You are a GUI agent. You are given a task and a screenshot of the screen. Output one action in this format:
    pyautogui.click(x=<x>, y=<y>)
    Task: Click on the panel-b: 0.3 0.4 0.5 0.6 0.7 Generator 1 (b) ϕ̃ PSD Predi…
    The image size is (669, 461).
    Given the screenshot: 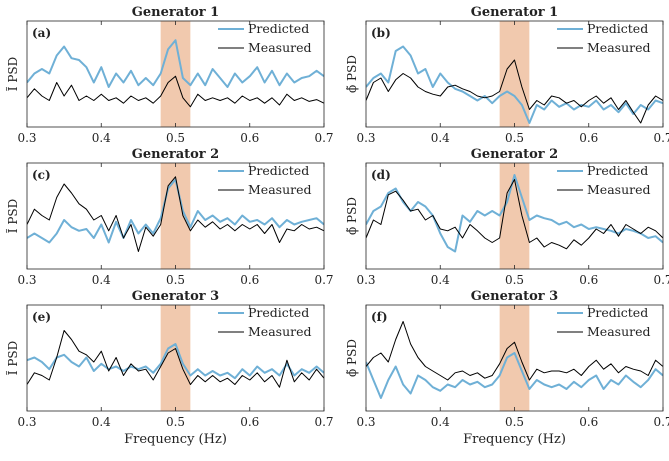 What is the action you would take?
    pyautogui.click(x=507, y=75)
    